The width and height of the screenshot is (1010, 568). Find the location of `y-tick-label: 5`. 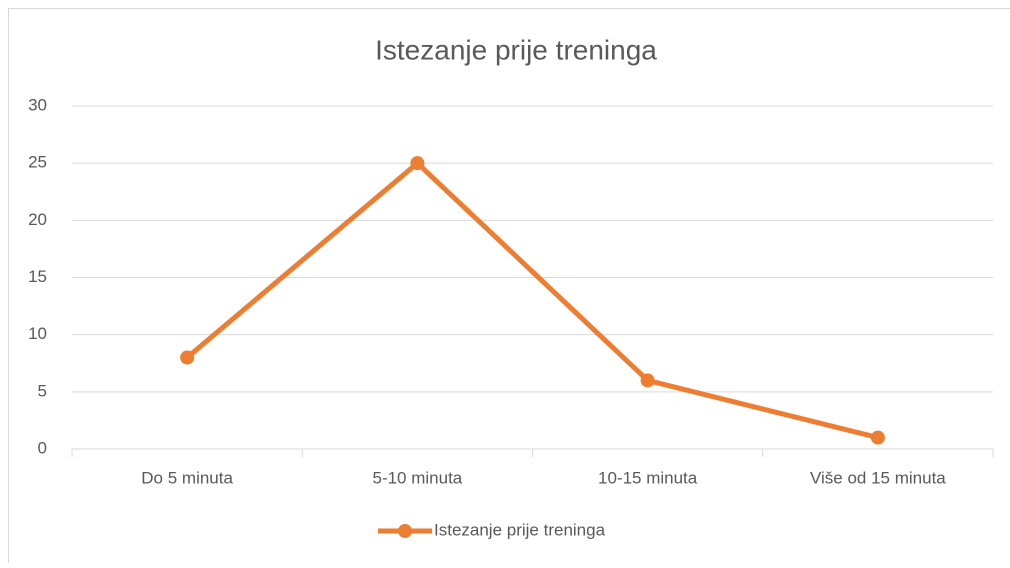

y-tick-label: 5 is located at coordinates (42, 390).